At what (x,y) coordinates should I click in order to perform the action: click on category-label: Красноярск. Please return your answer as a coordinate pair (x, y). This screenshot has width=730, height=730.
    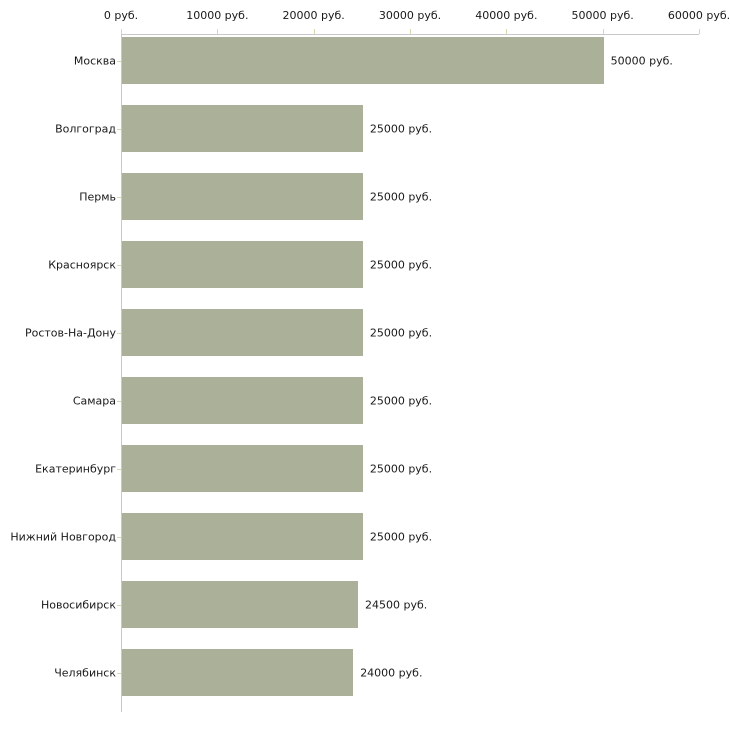
    Looking at the image, I should click on (82, 264).